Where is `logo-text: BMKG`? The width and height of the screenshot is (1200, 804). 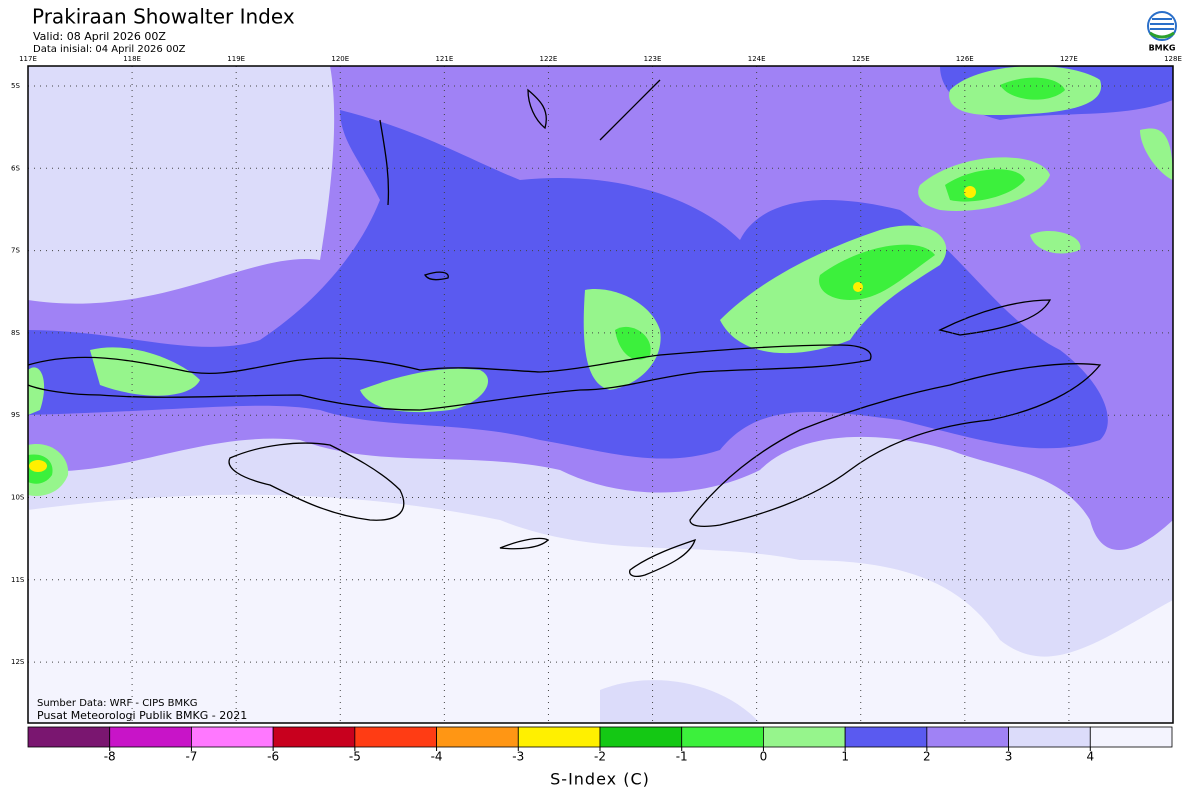 logo-text: BMKG is located at coordinates (1162, 48).